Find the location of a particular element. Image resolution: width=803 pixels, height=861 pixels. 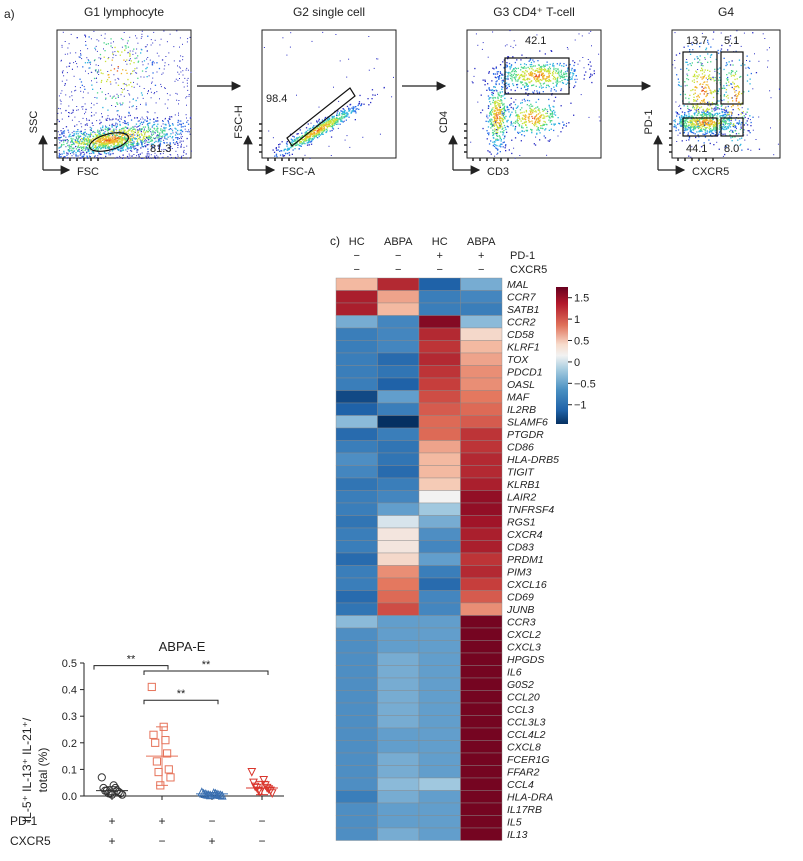

y-tick-label: 0.3 is located at coordinates (69, 717).